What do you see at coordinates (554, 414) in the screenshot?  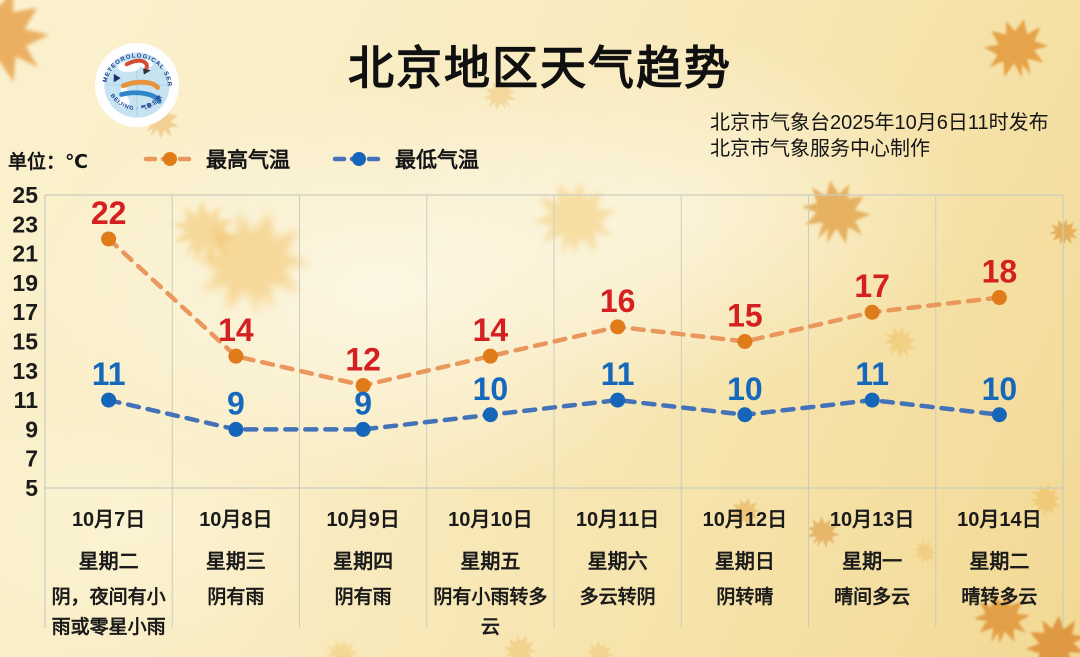 I see `min-temp-line` at bounding box center [554, 414].